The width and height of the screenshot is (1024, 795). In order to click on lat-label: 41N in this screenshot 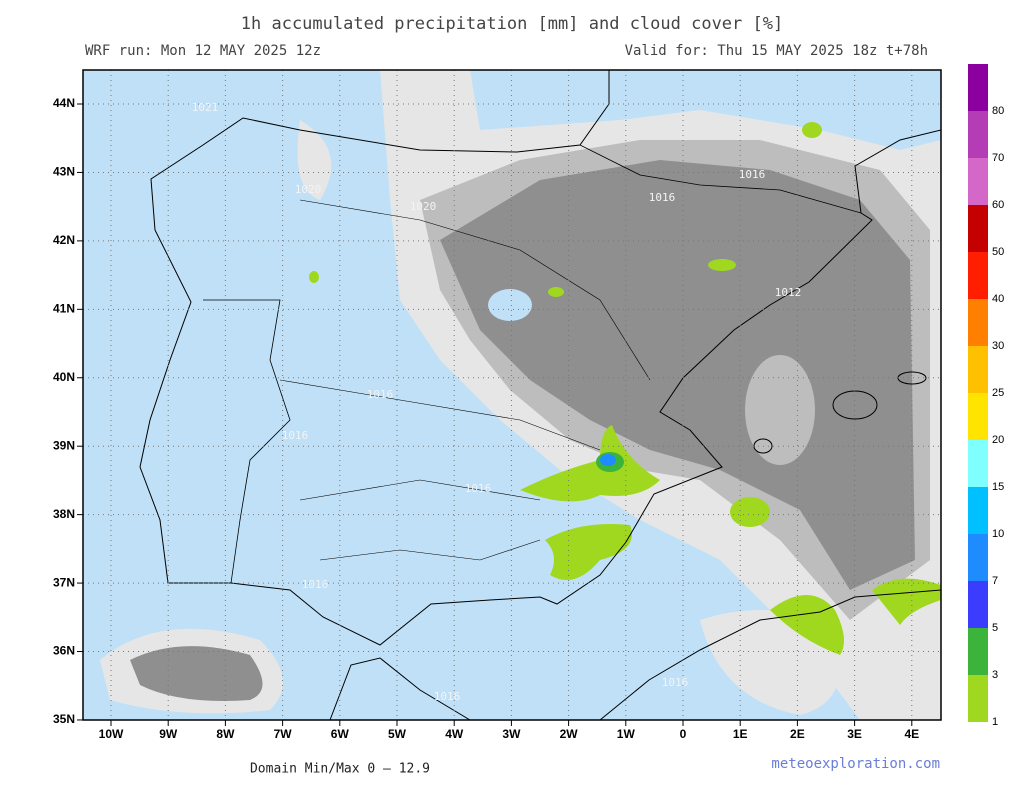, I will do `click(64, 308)`.